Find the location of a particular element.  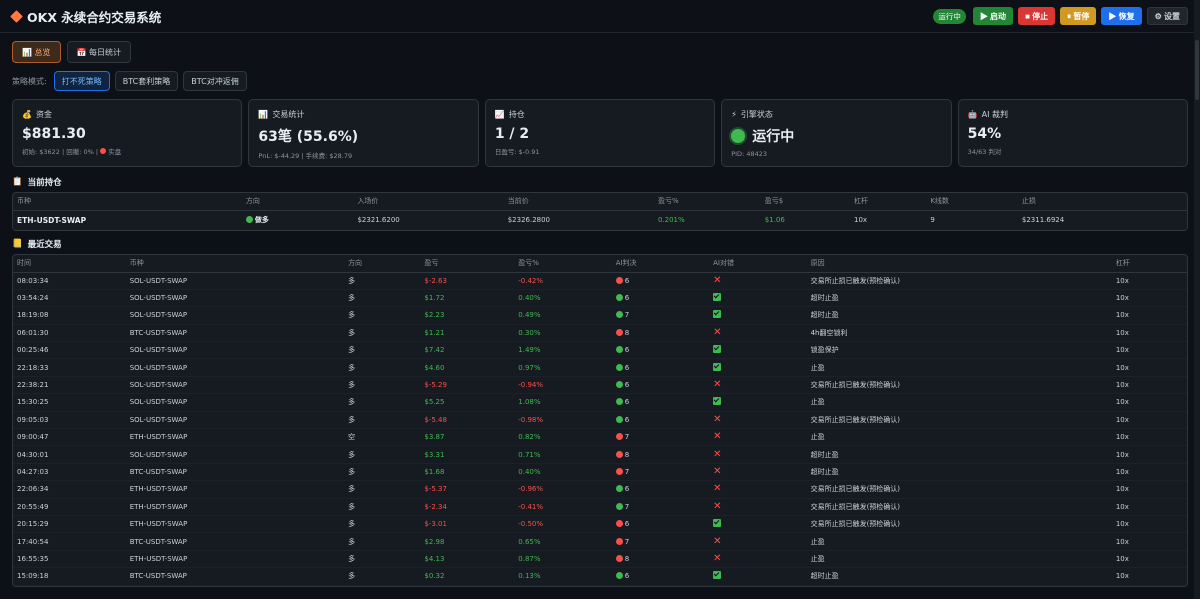

trade-row: 09:00:47 ETH-USDT-SWAP 空 $3.87 0.82% 7 ✕ 止盈 10x is located at coordinates (600, 437).